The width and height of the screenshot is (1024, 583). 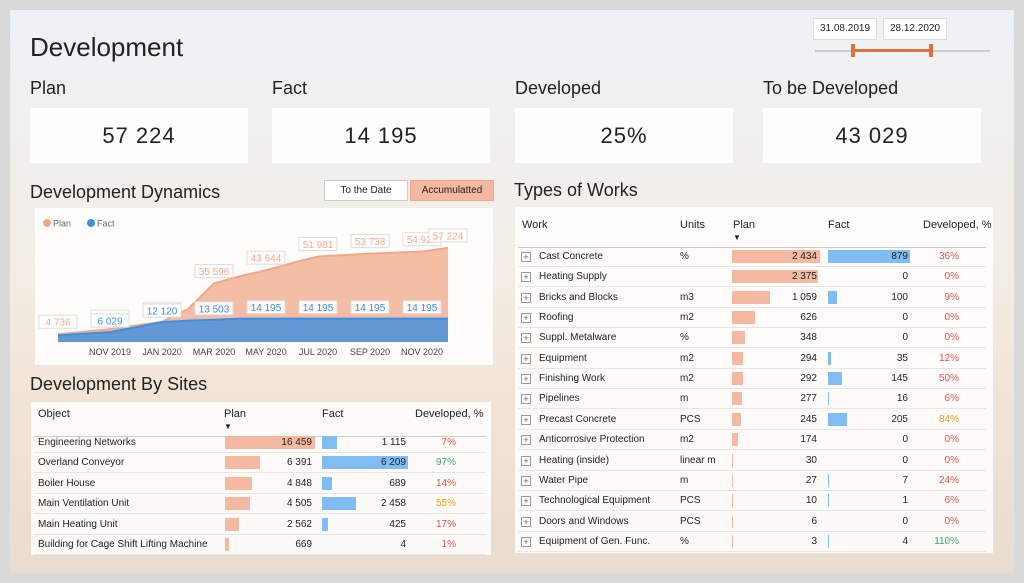 What do you see at coordinates (253, 330) in the screenshot?
I see `area` at bounding box center [253, 330].